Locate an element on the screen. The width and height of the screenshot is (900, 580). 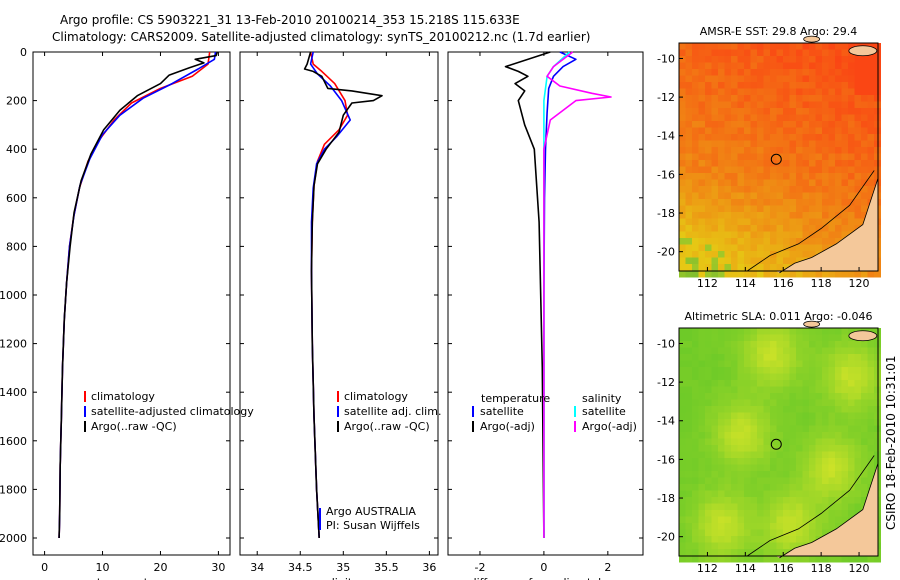
legend-entry: climatology is located at coordinates (123, 396).